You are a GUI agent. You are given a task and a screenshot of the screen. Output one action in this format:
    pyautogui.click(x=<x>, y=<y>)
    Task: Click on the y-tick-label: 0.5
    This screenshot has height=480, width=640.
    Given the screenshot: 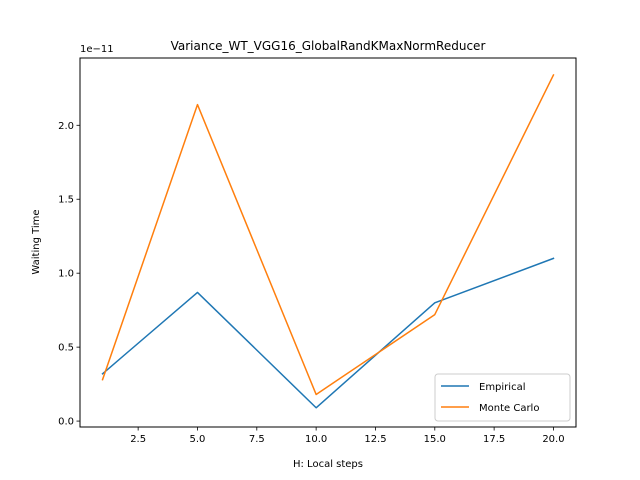 What is the action you would take?
    pyautogui.click(x=66, y=348)
    